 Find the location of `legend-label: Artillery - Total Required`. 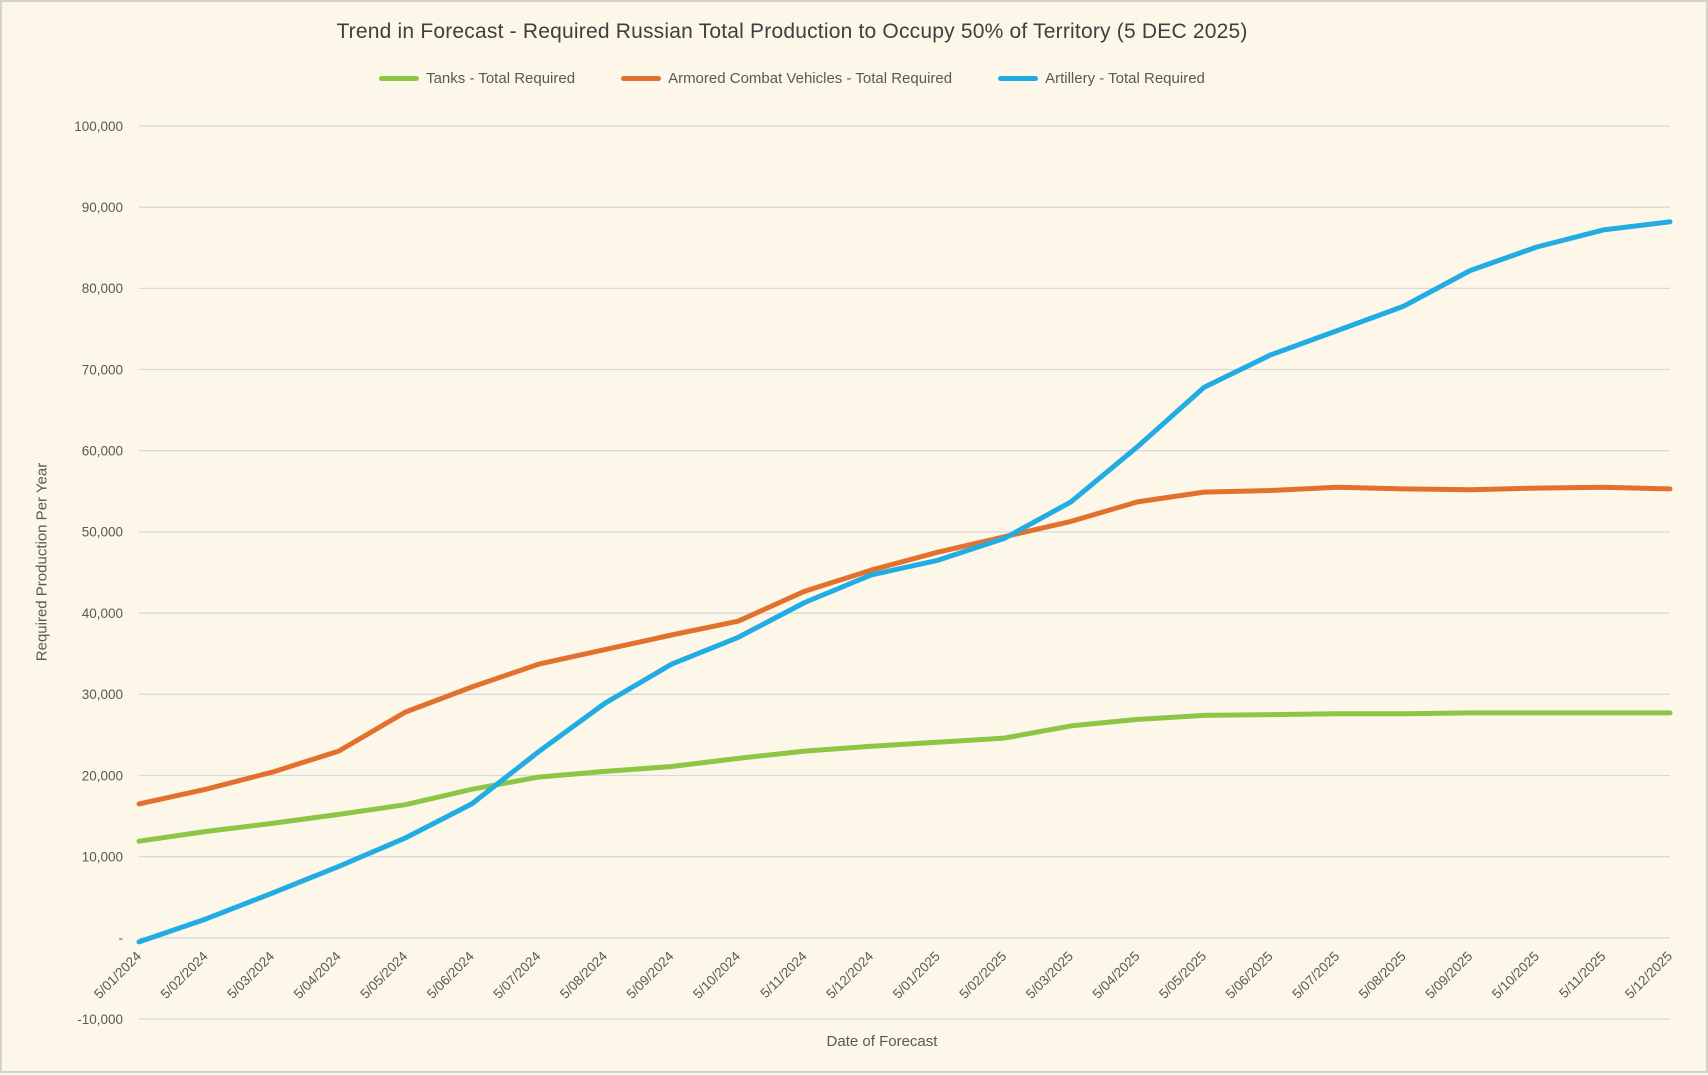

legend-label: Artillery - Total Required is located at coordinates (1125, 78).